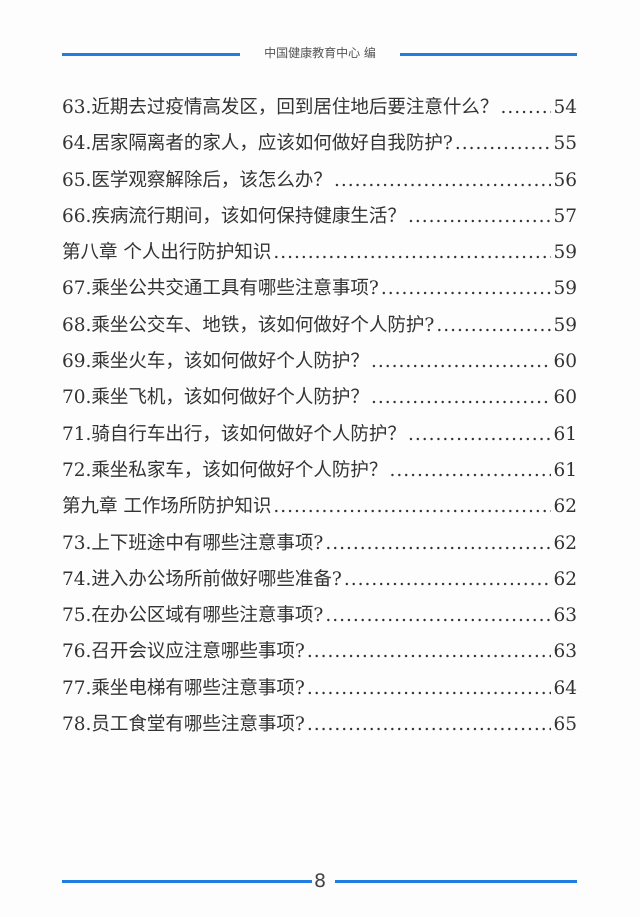  I want to click on toc-entry: 78.员工食堂有哪些注意事项? 65, so click(319, 728).